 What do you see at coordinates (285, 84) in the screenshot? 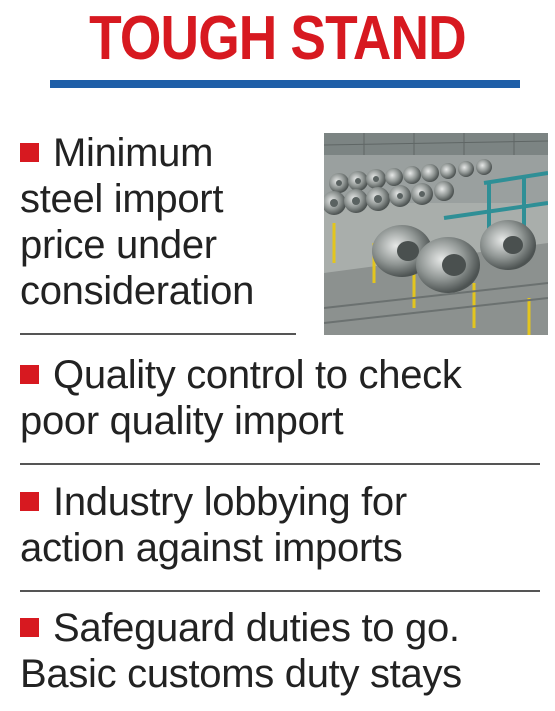
I see `headline-underline` at bounding box center [285, 84].